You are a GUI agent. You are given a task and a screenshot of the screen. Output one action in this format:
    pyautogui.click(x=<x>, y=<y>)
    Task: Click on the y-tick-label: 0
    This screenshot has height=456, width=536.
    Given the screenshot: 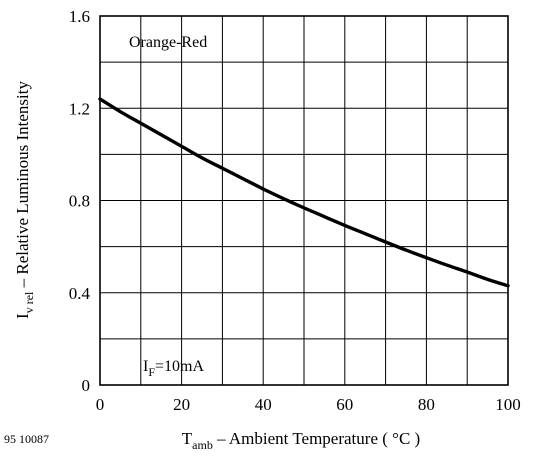 What is the action you would take?
    pyautogui.click(x=86, y=385)
    